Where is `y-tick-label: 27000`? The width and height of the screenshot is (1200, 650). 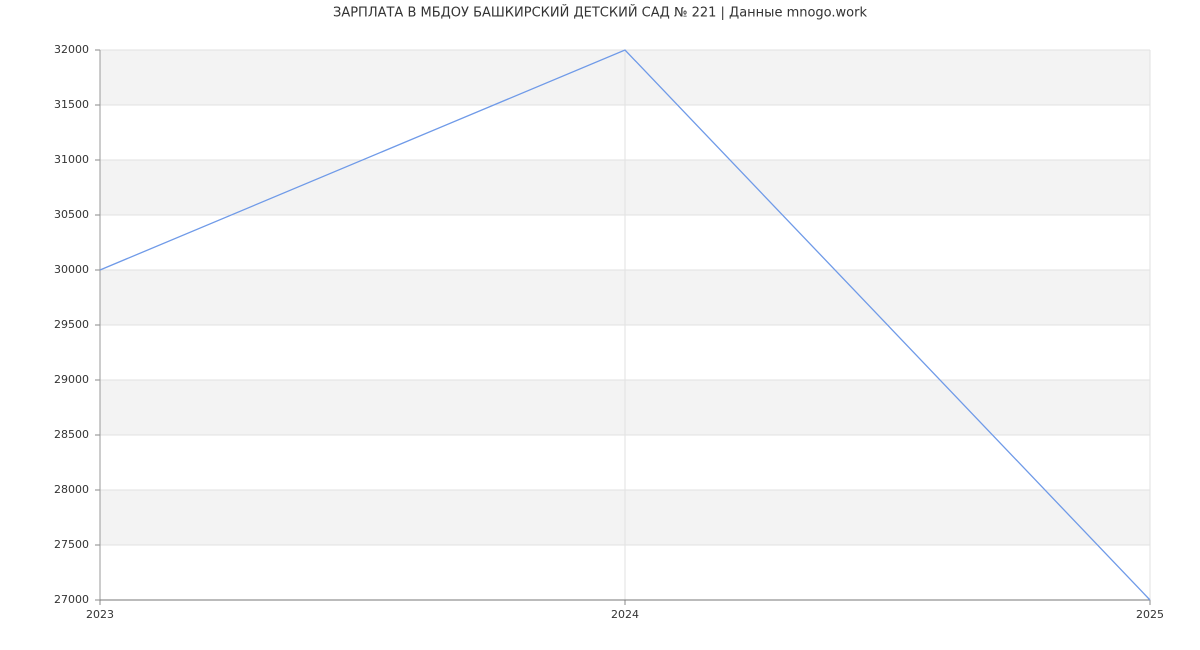 y-tick-label: 27000 is located at coordinates (71, 599).